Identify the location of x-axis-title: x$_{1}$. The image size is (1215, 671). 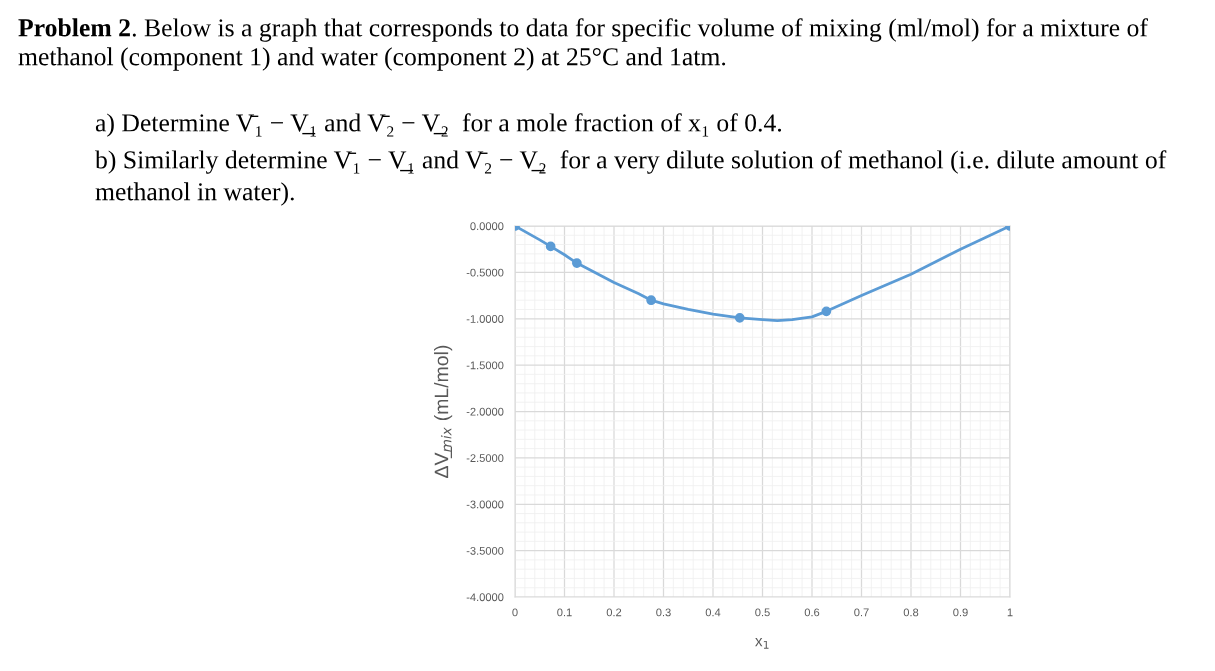
(762, 643).